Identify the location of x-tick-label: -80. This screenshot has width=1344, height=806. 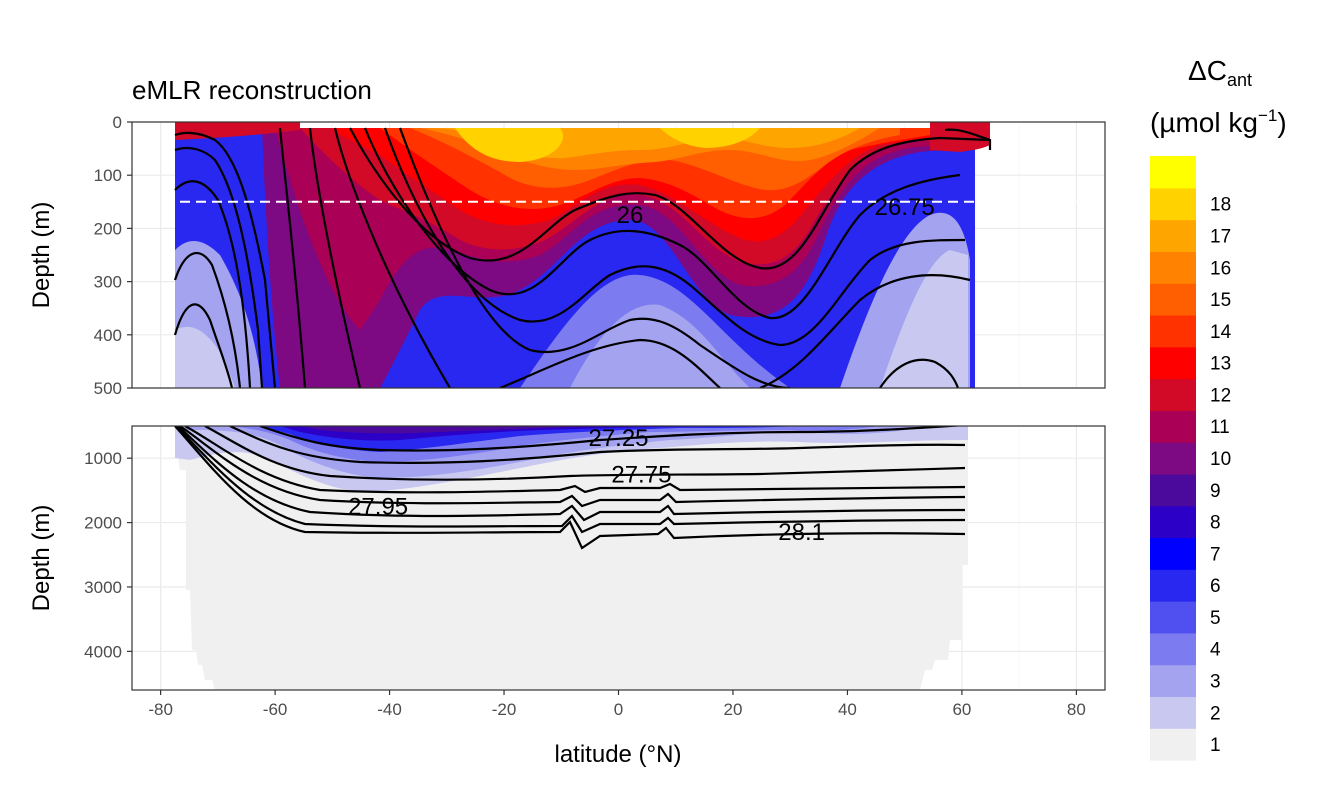
(160, 709).